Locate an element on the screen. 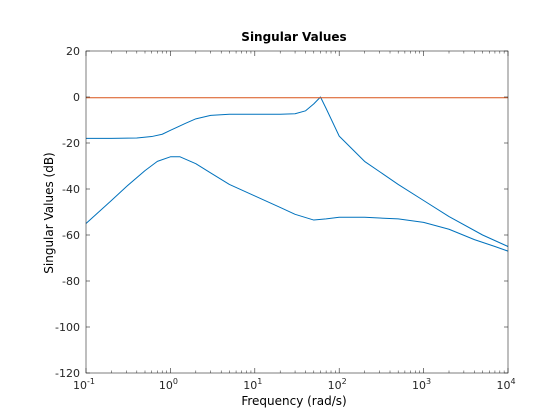  y-axis-label: Singular Values (dB) is located at coordinates (49, 212).